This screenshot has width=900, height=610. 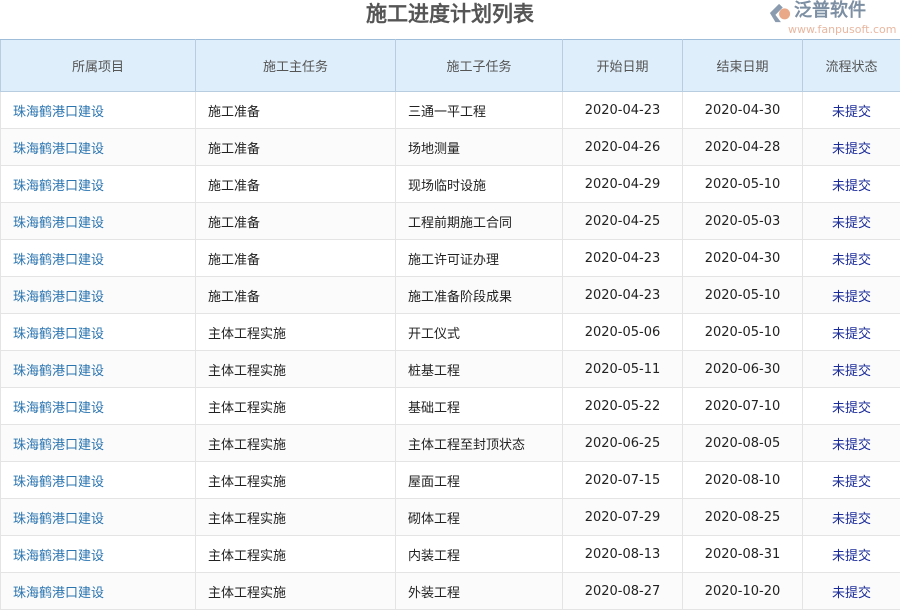 I want to click on fanpu-logo-icon, so click(x=780, y=13).